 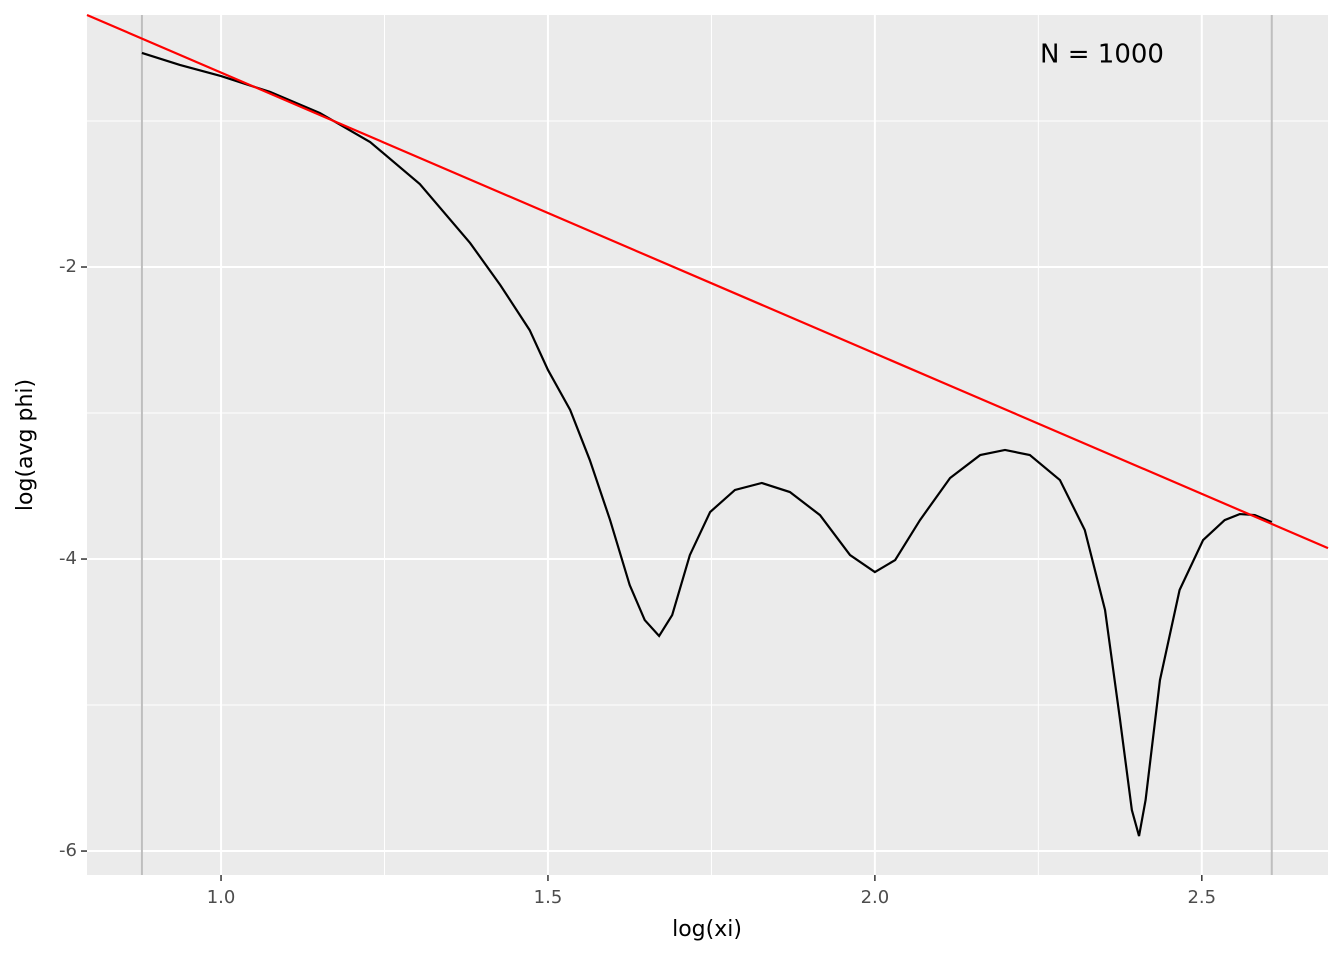 I want to click on x-axis-label: log(xi), so click(x=707, y=929).